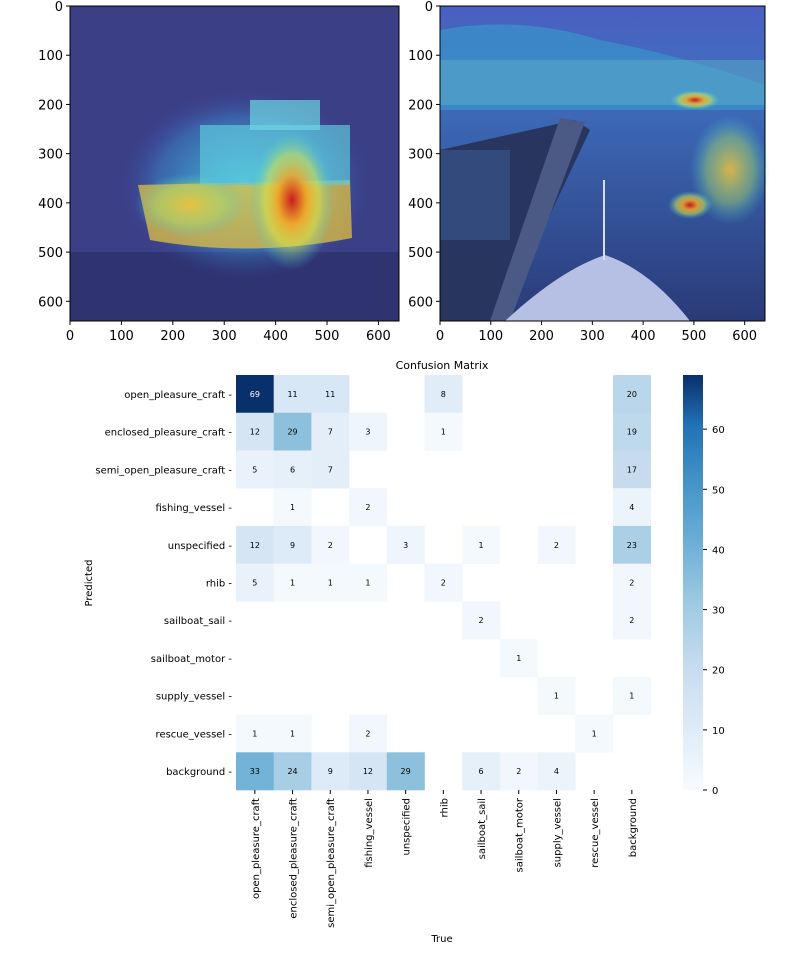 The width and height of the screenshot is (803, 957). I want to click on left-y-tick-label: 500, so click(50, 253).